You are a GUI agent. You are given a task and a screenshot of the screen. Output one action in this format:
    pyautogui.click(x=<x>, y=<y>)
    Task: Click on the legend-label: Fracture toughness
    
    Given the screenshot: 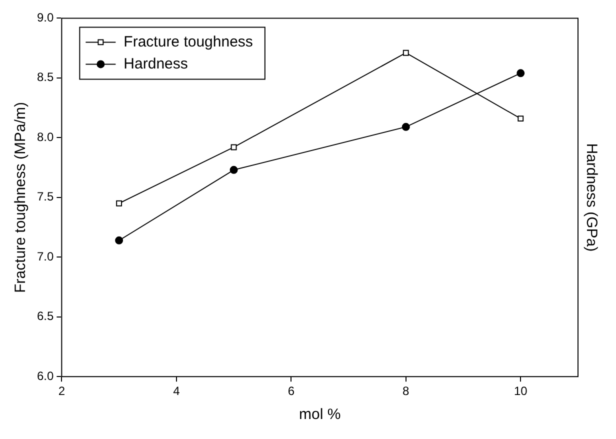 What is the action you would take?
    pyautogui.click(x=188, y=41)
    